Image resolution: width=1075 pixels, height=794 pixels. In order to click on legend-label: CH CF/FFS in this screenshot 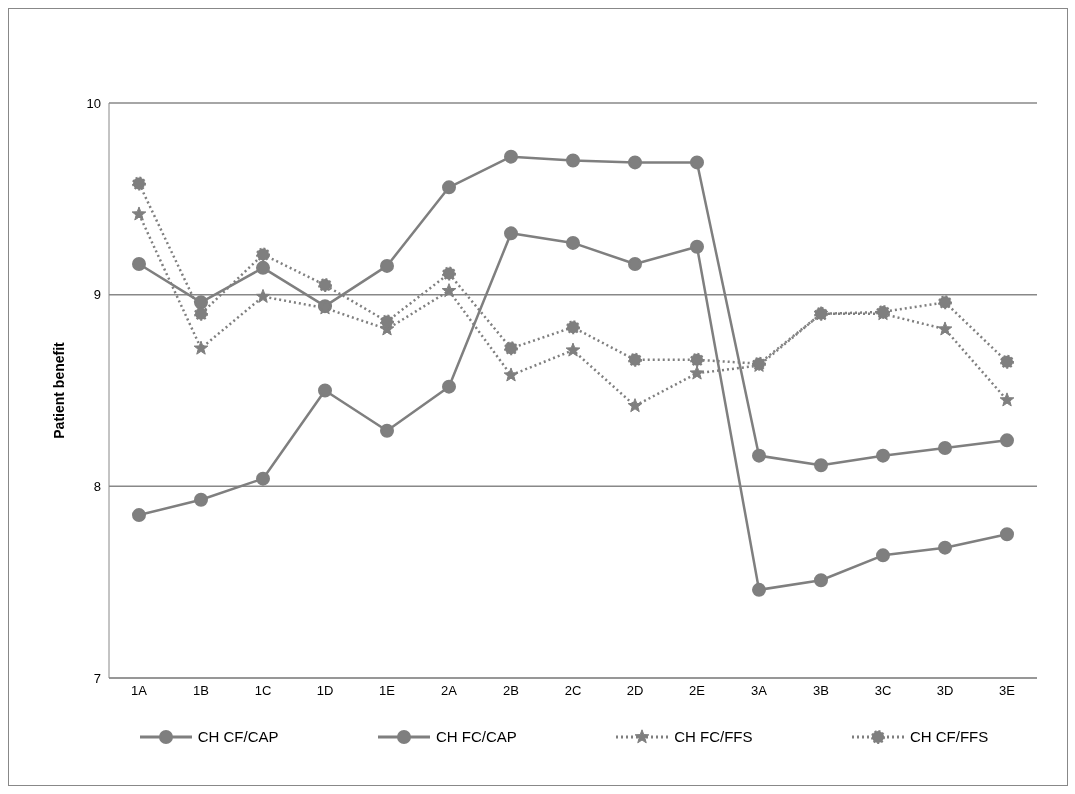, I will do `click(948, 736)`.